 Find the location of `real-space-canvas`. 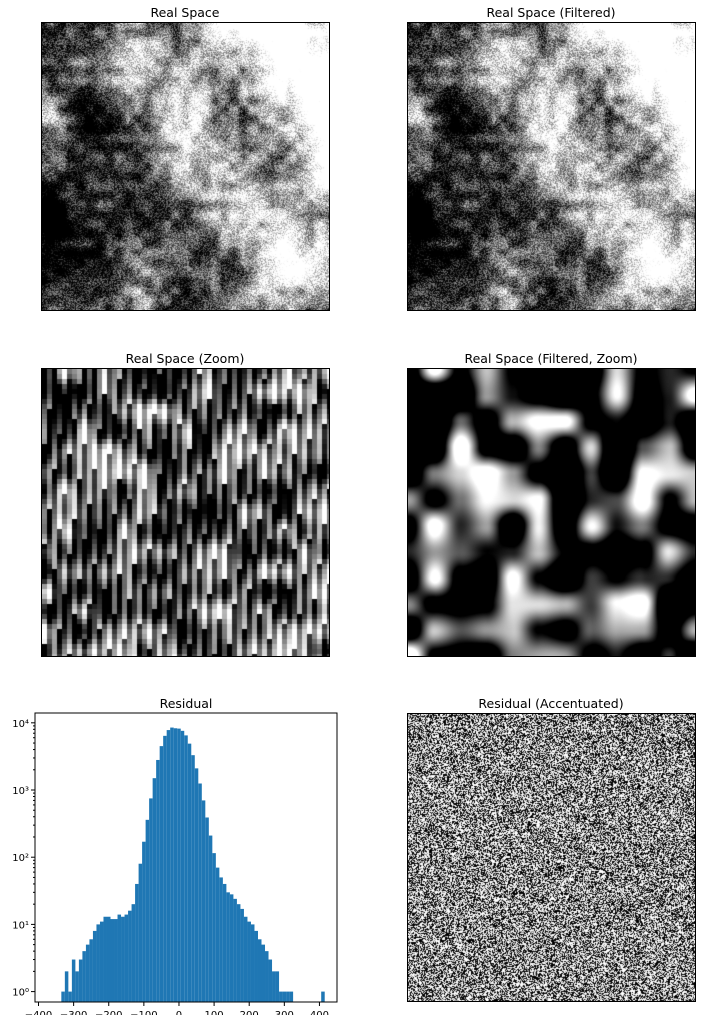

real-space-canvas is located at coordinates (185, 166).